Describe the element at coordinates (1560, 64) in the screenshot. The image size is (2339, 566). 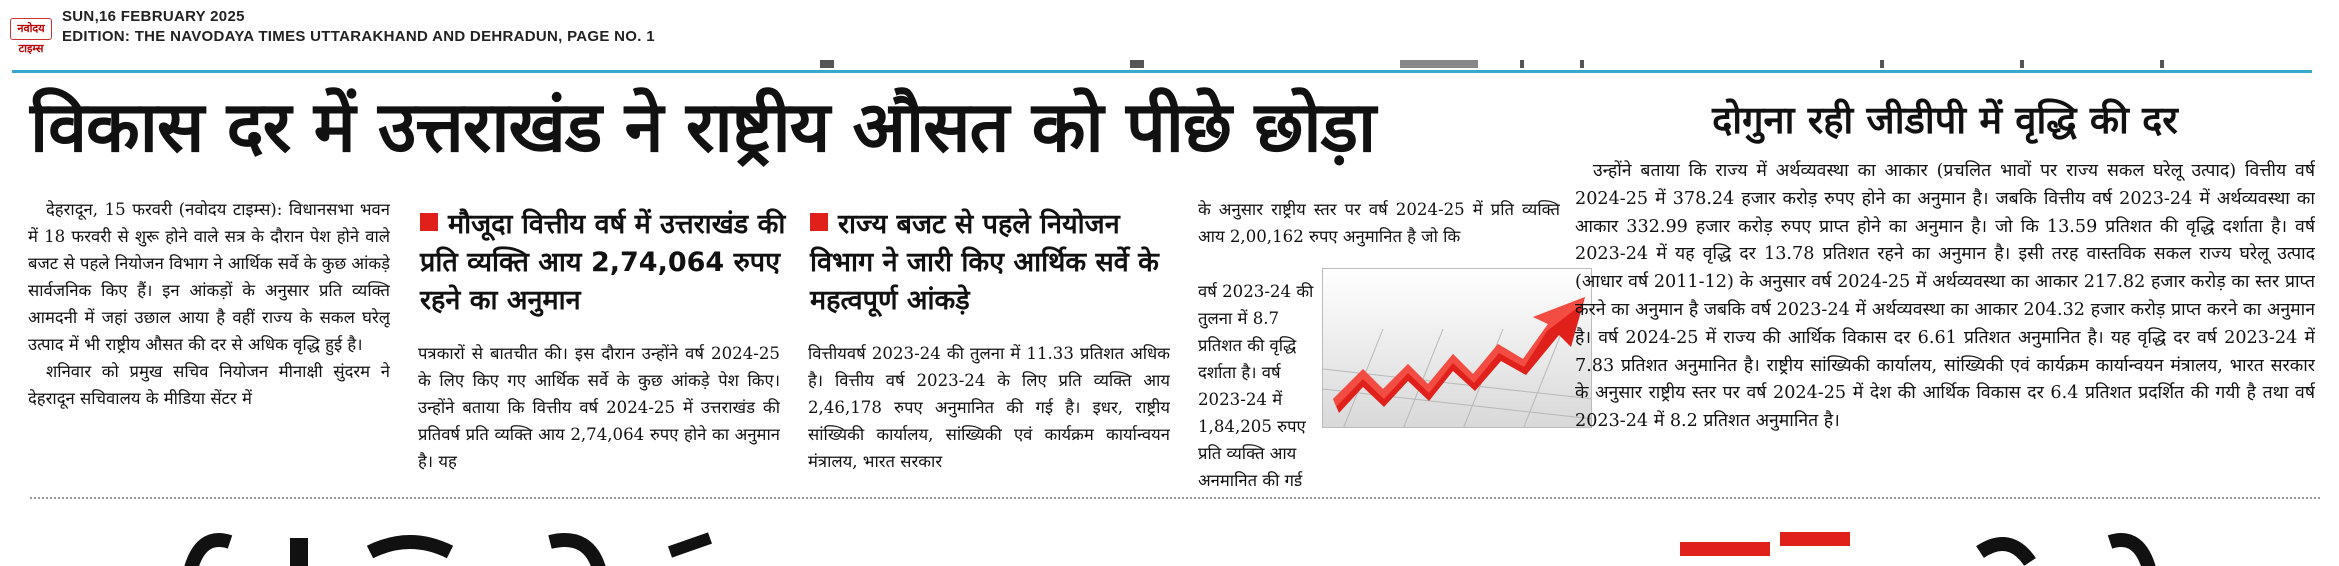
I see `clipped-text-fragments` at that location.